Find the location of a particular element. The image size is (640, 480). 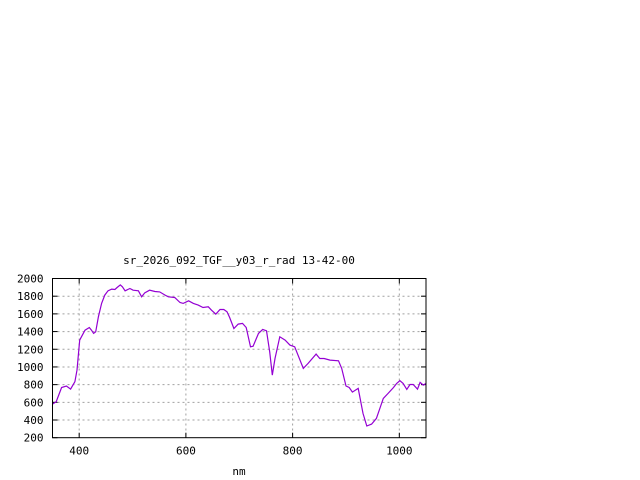

y-tick-label: 1600 is located at coordinates (30, 314).